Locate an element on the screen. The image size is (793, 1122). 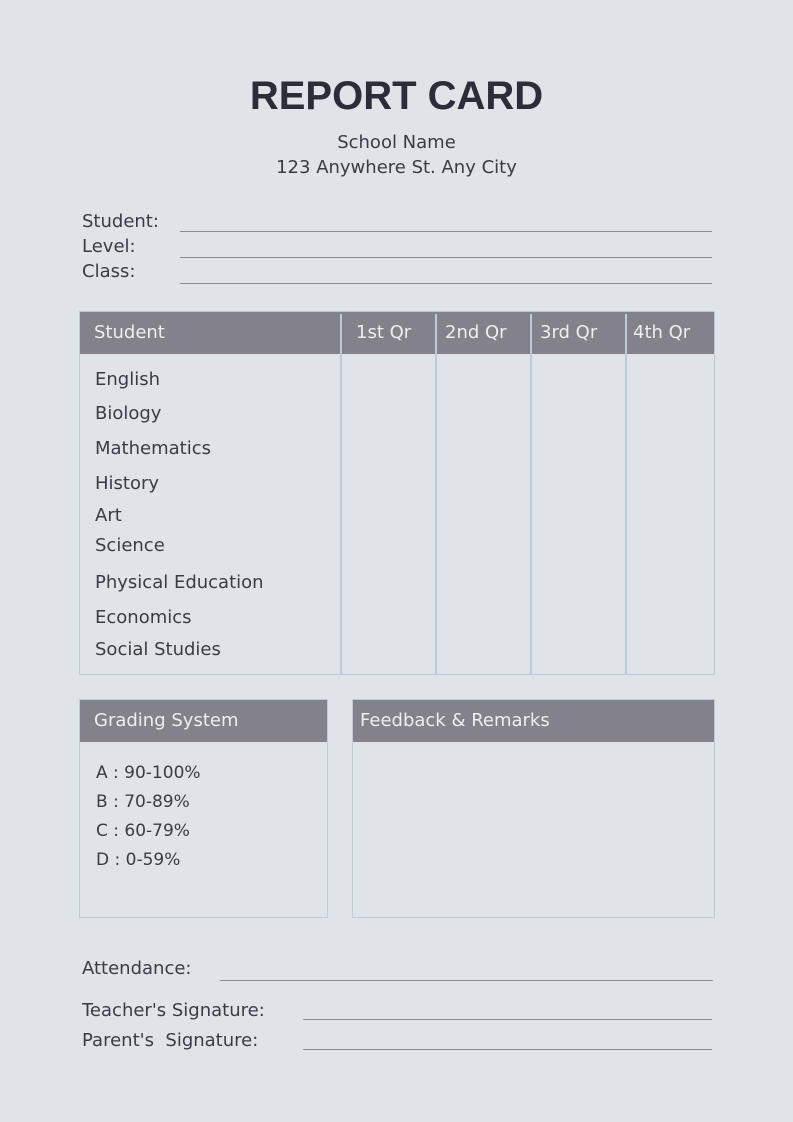
column-header-q2: 2nd Qr is located at coordinates (476, 332).